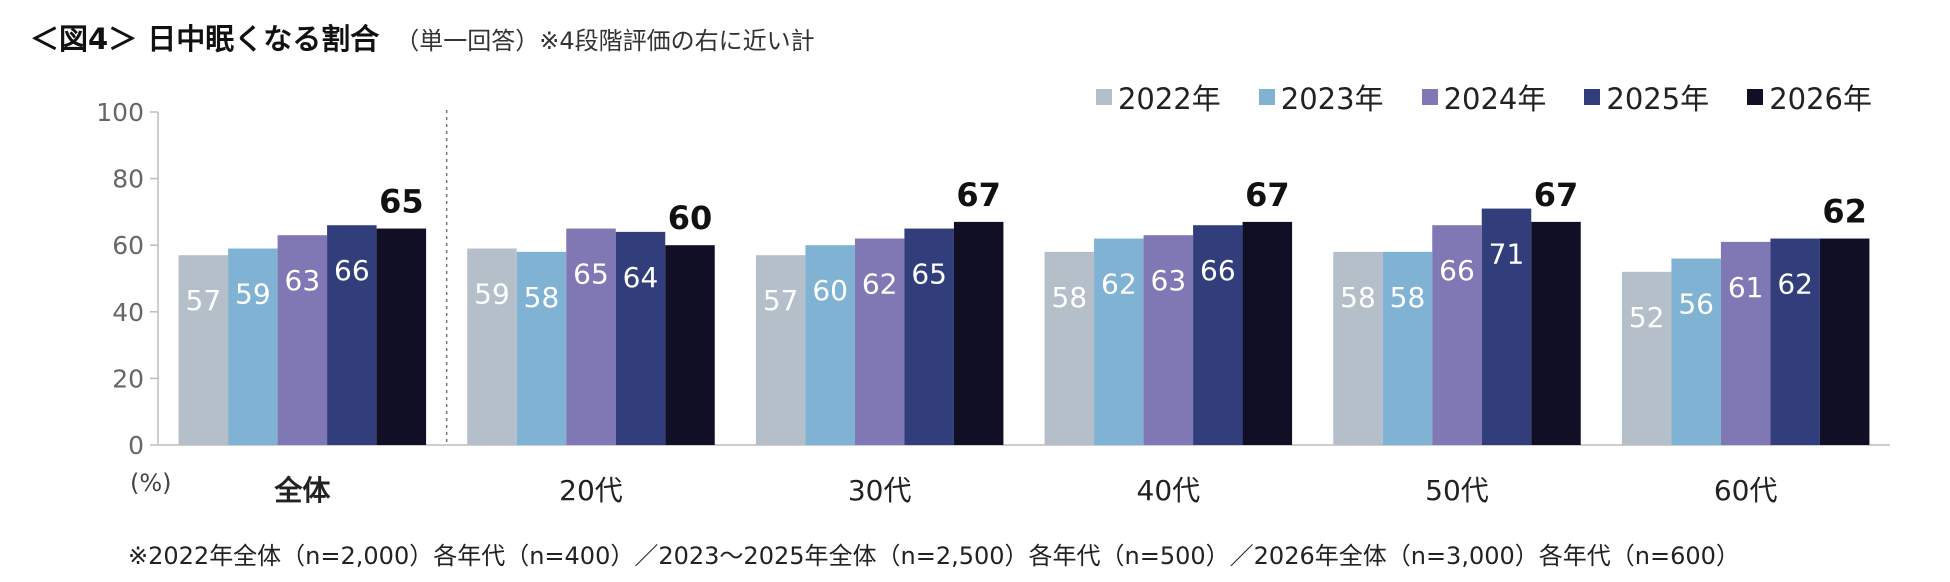 The height and width of the screenshot is (582, 1950). What do you see at coordinates (1658, 99) in the screenshot?
I see `legend-label: 2025年` at bounding box center [1658, 99].